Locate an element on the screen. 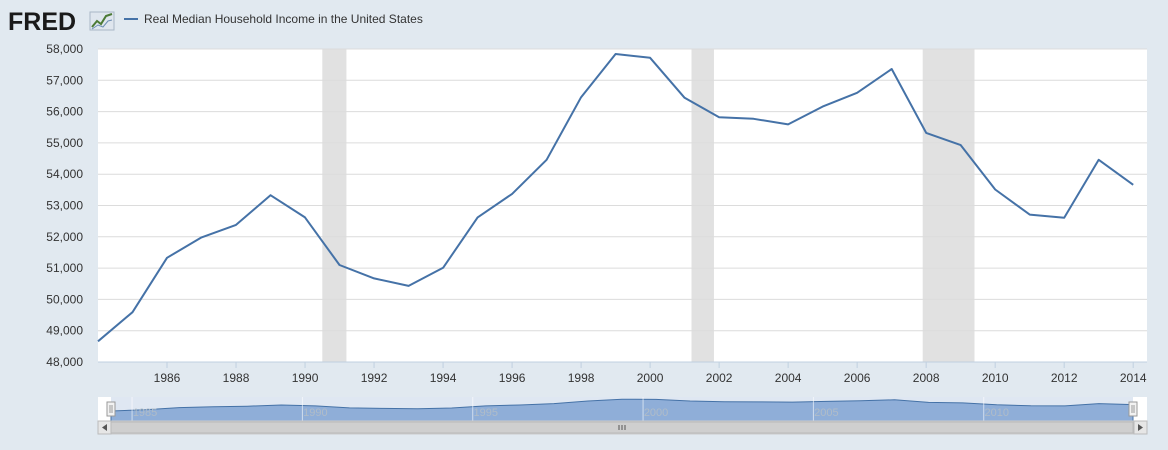 The height and width of the screenshot is (450, 1168). y-tick-label: 58,000 is located at coordinates (64, 49).